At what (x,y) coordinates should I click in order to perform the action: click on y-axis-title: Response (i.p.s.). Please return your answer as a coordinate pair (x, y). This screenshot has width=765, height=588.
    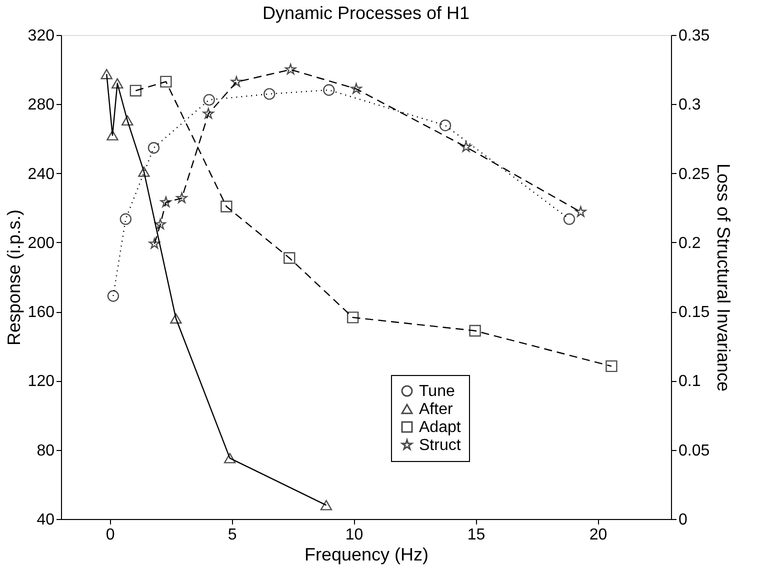
    Looking at the image, I should click on (14, 277).